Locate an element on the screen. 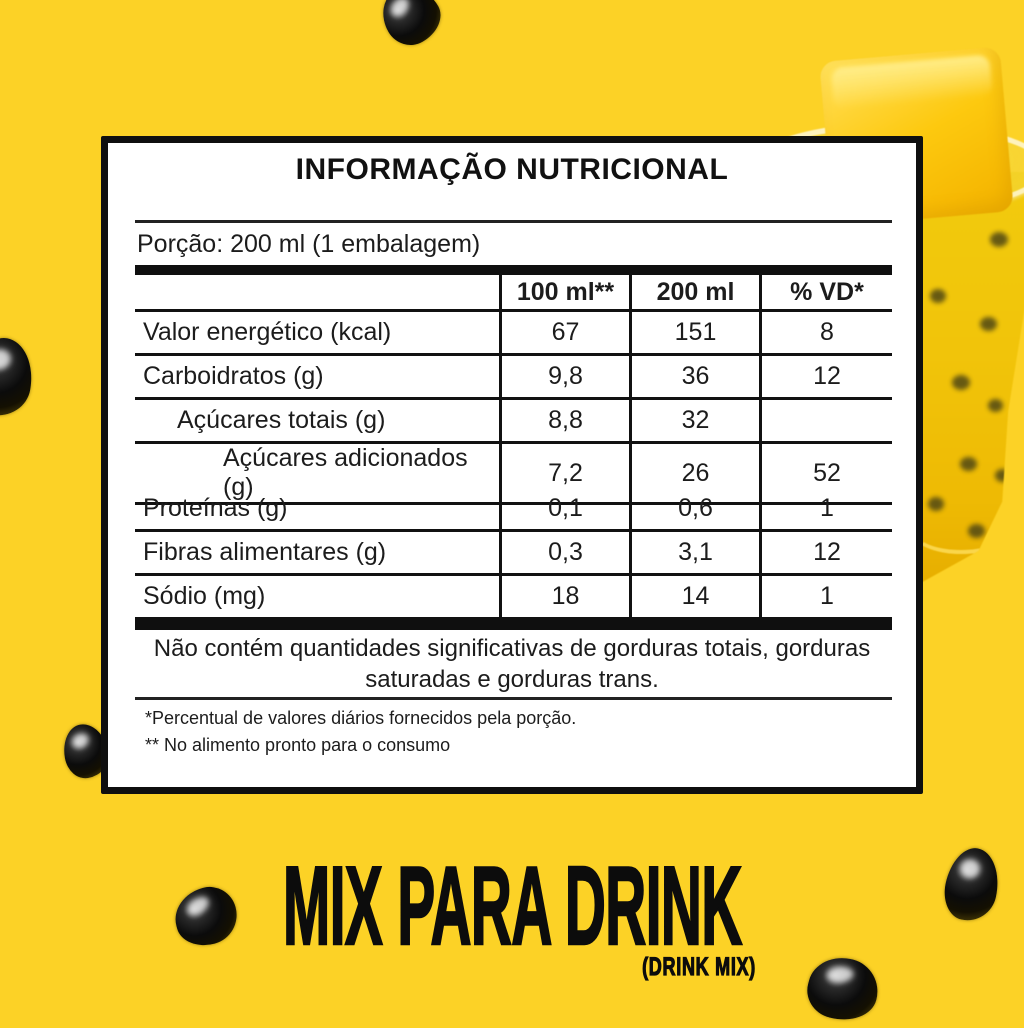 The width and height of the screenshot is (1024, 1028). table-row: Sódio (mg) 18 14 1 is located at coordinates (513, 598).